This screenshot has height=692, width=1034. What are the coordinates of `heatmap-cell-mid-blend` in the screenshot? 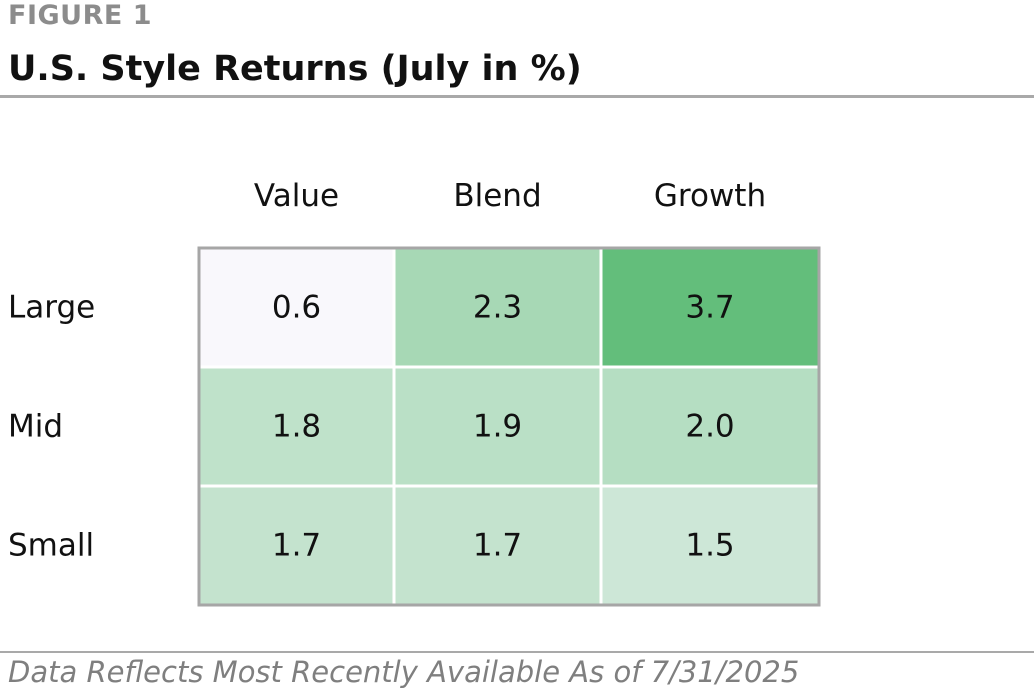 It's located at (497, 426).